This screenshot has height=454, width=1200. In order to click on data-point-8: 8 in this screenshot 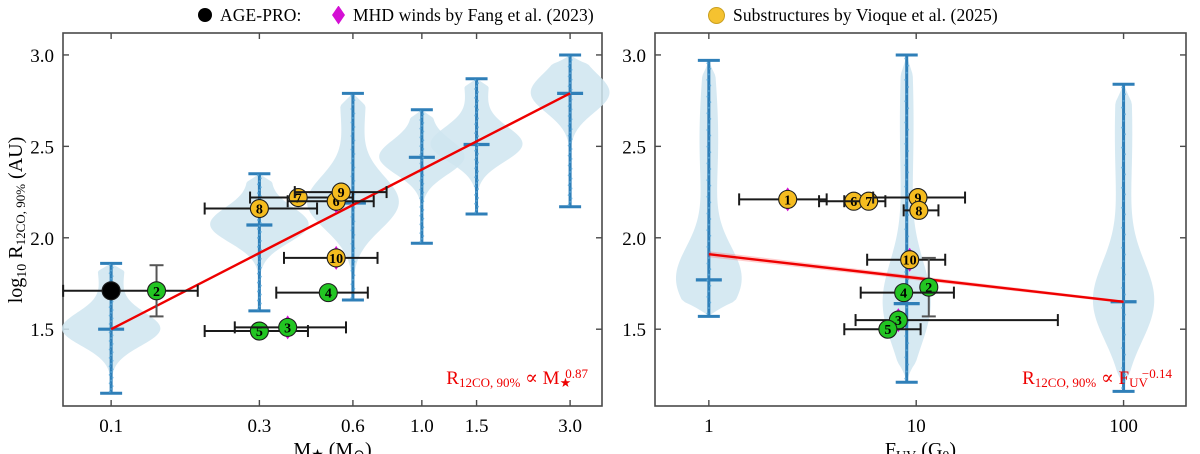, I will do `click(921, 210)`.